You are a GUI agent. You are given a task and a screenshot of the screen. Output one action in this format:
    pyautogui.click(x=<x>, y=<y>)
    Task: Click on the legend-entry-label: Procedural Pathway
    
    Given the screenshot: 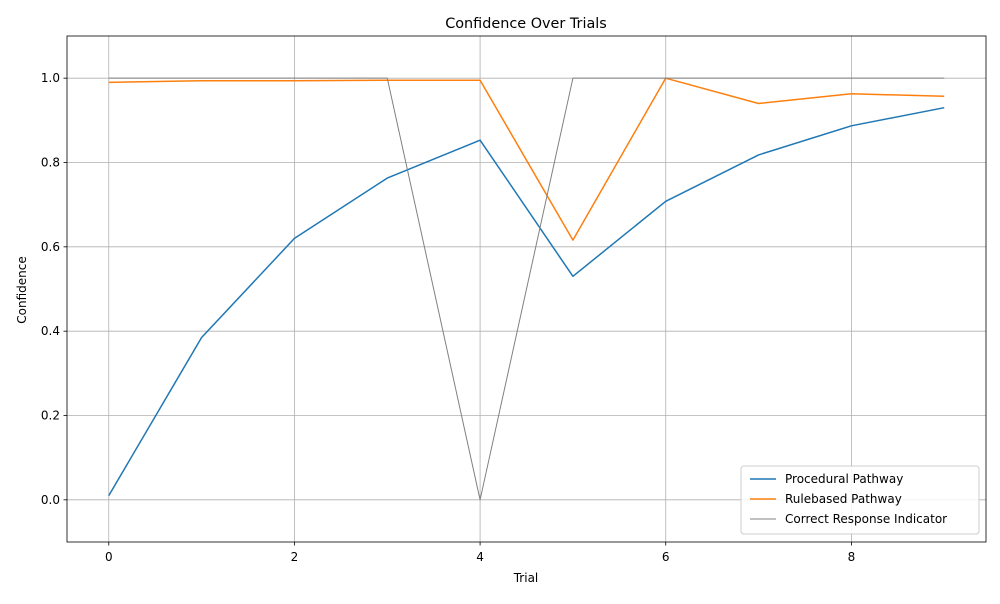 What is the action you would take?
    pyautogui.click(x=844, y=479)
    